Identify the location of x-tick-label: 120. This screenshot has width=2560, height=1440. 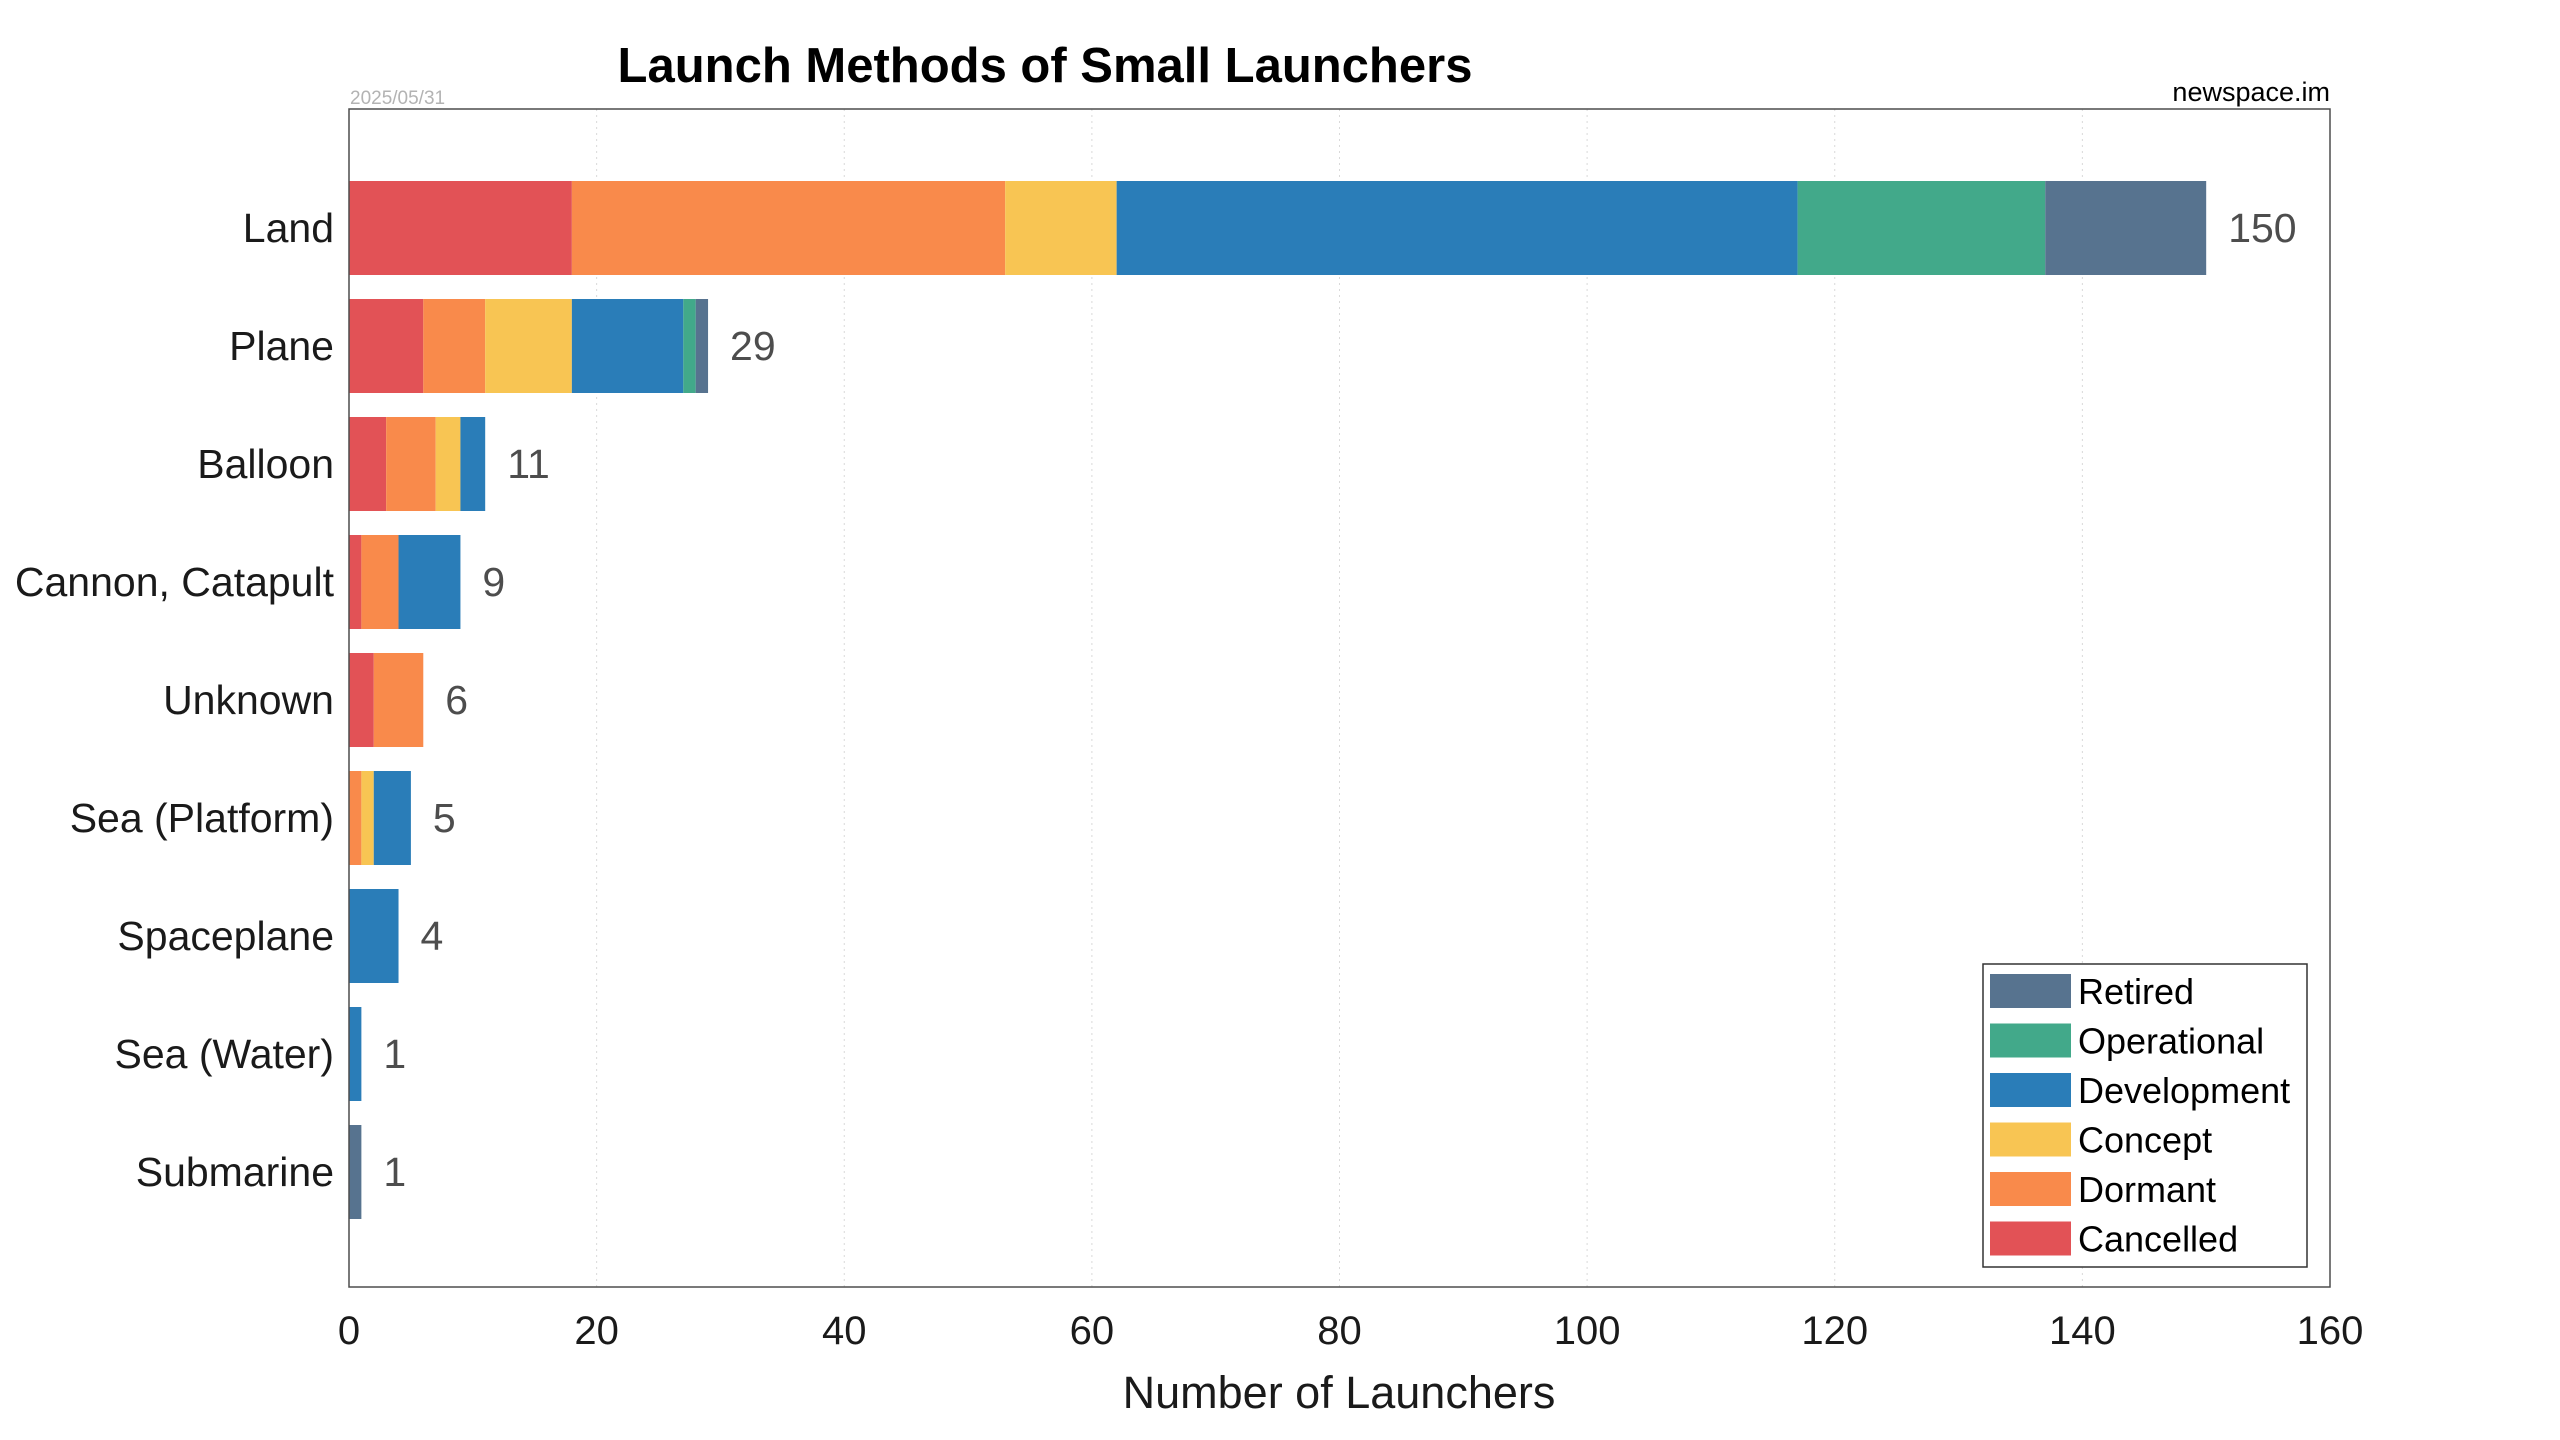
(1834, 1331).